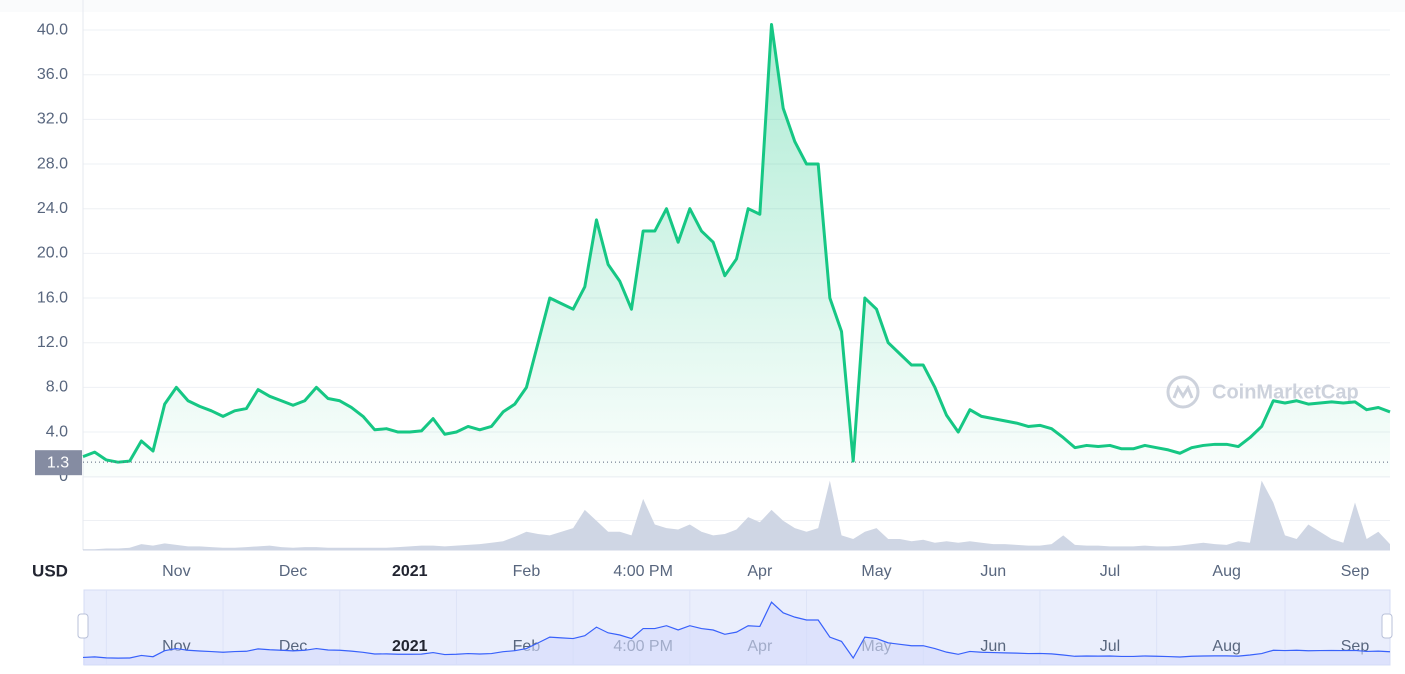 This screenshot has height=674, width=1405. What do you see at coordinates (760, 571) in the screenshot?
I see `x-tick-label: Apr` at bounding box center [760, 571].